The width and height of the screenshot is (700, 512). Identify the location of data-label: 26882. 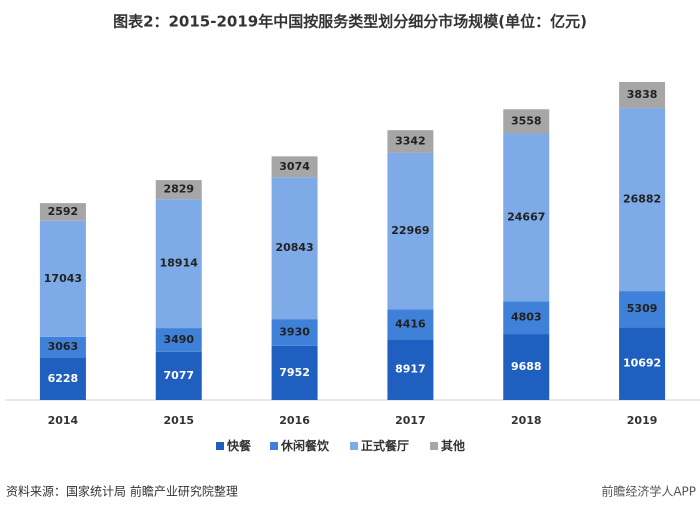
(642, 199).